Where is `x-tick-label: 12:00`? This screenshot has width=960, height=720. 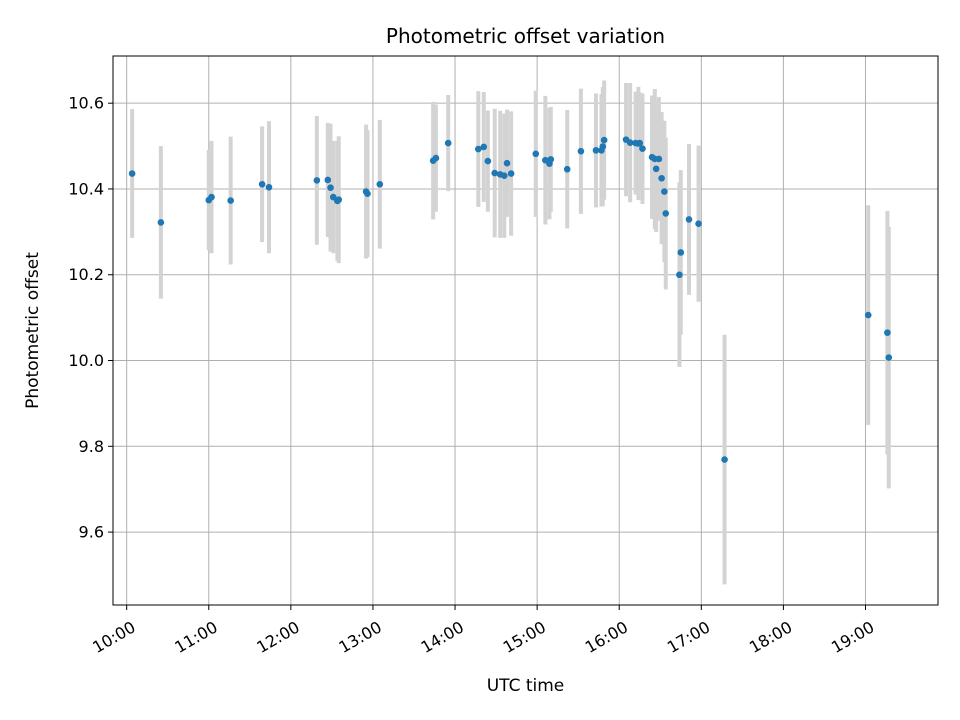
x-tick-label: 12:00 is located at coordinates (277, 637).